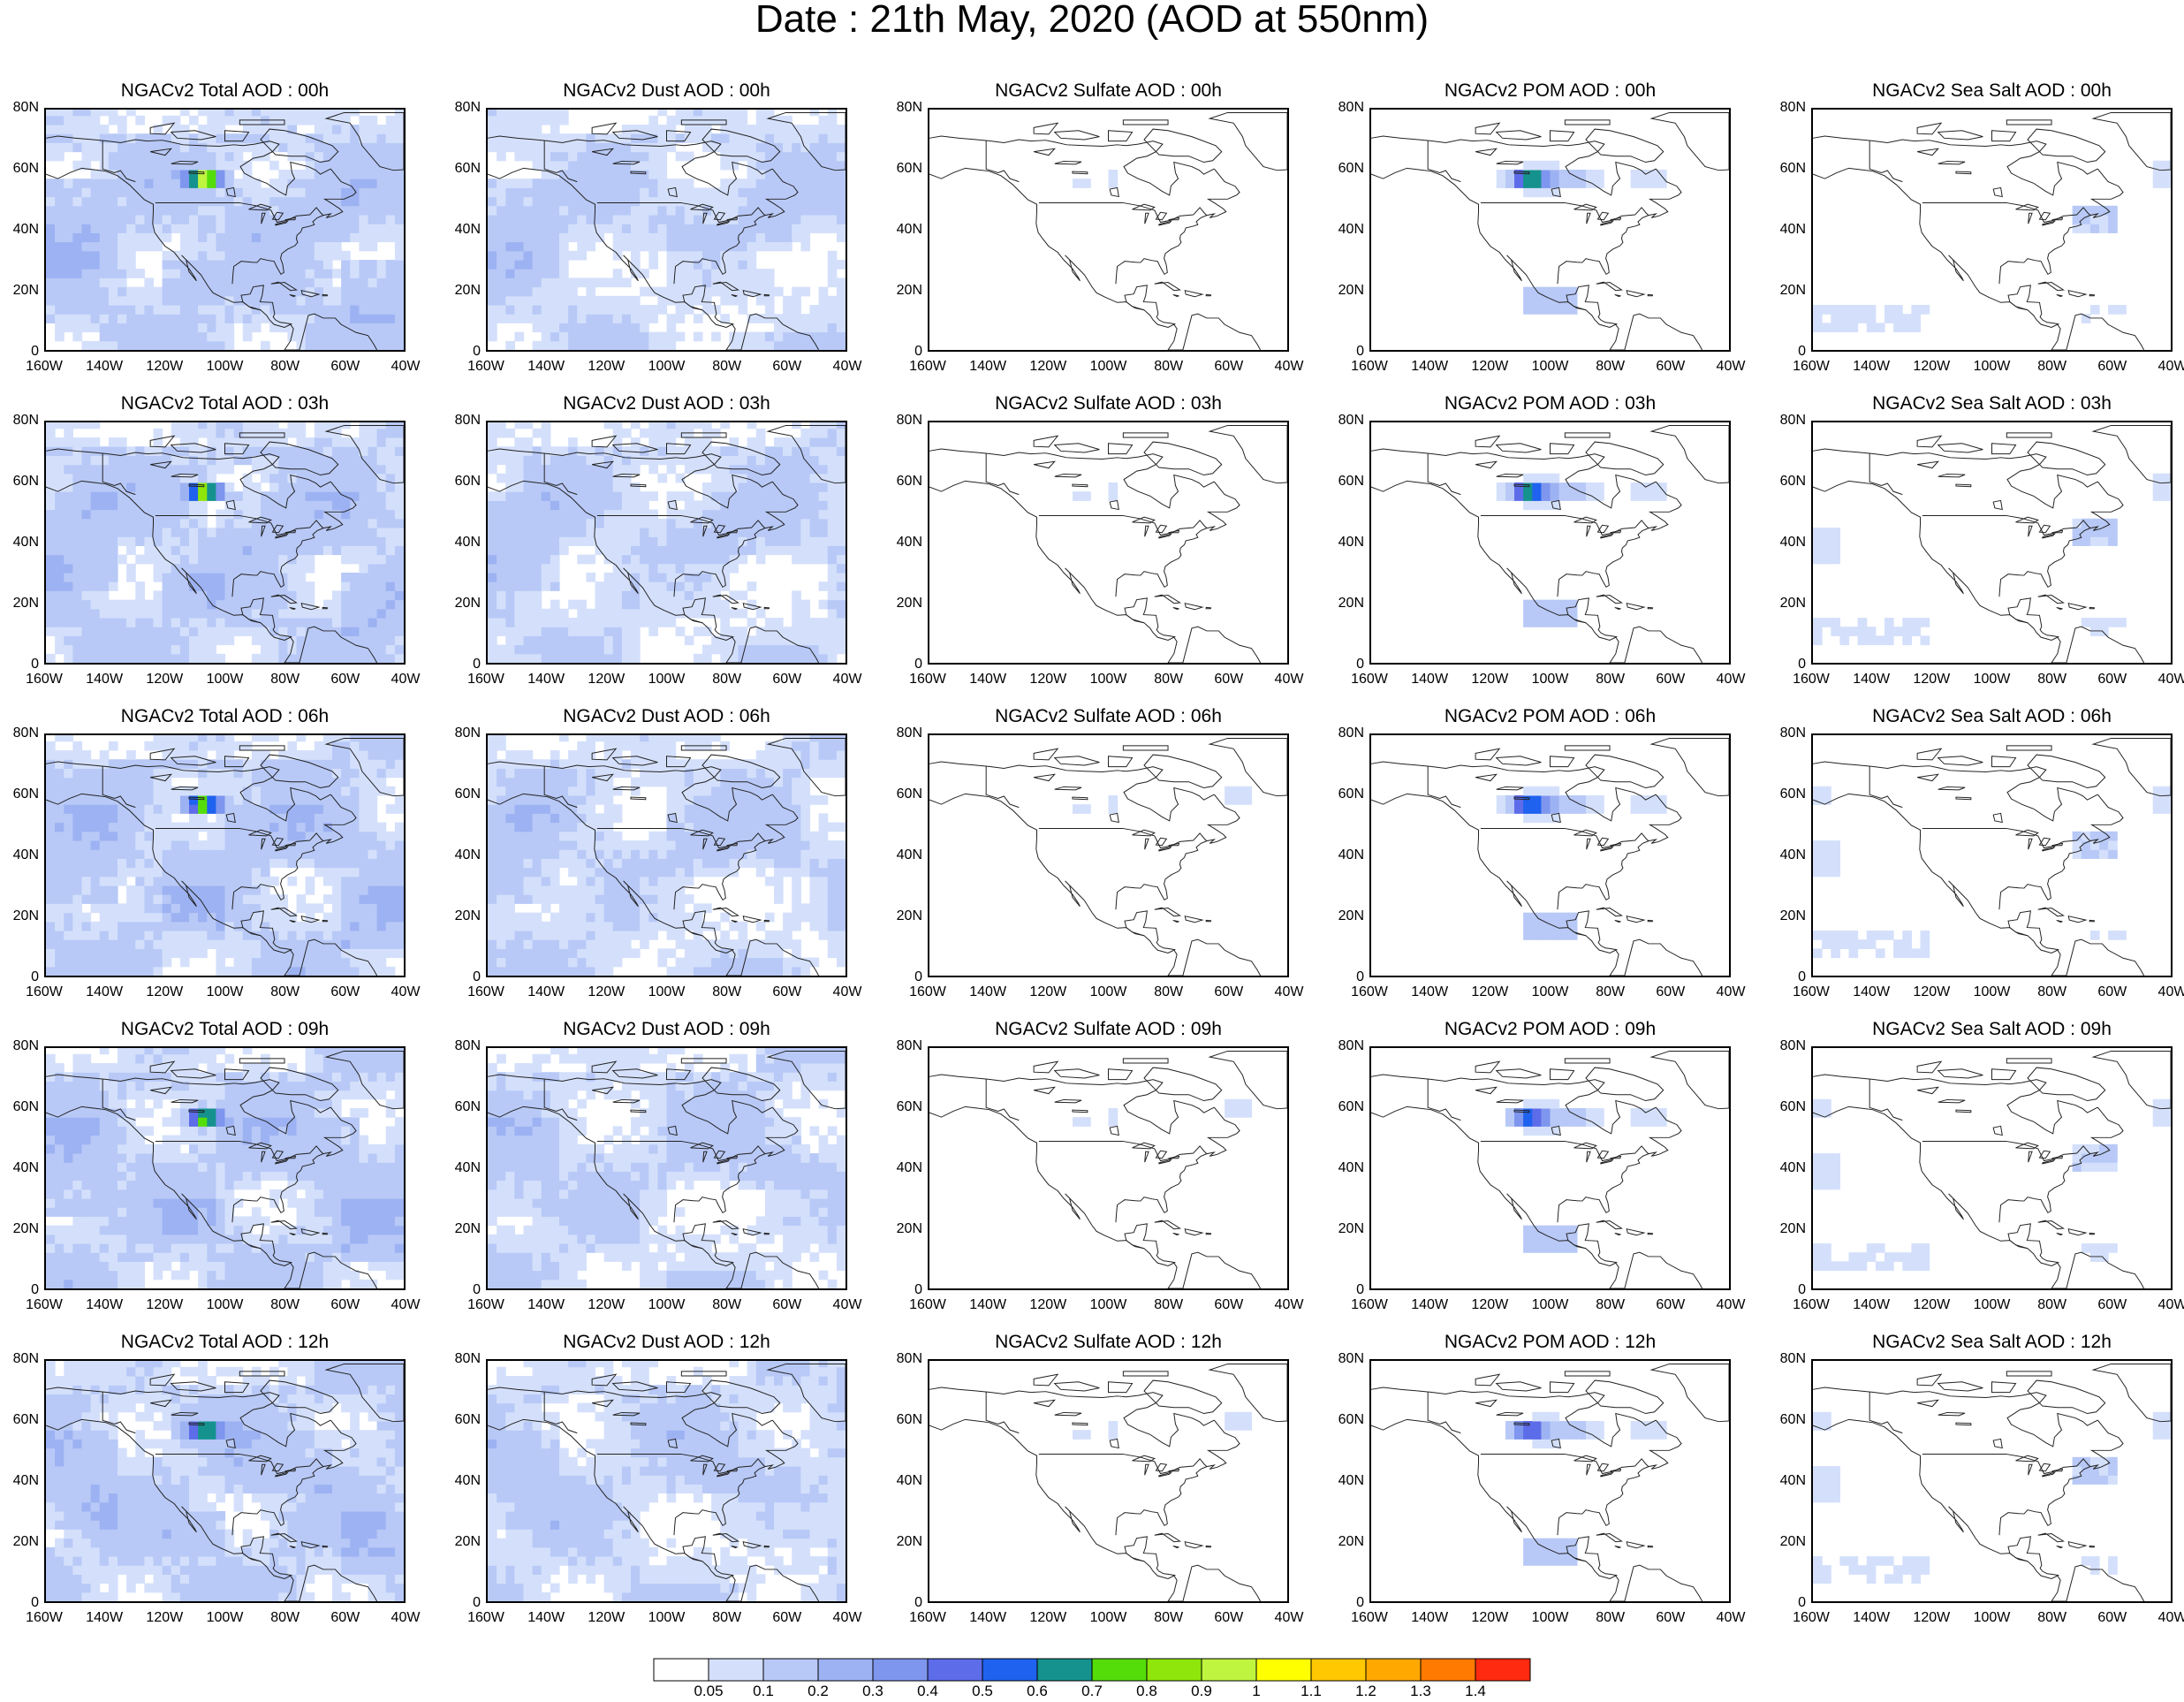 The image size is (2184, 1702). What do you see at coordinates (165, 1304) in the screenshot?
I see `x-tick-label: 120W` at bounding box center [165, 1304].